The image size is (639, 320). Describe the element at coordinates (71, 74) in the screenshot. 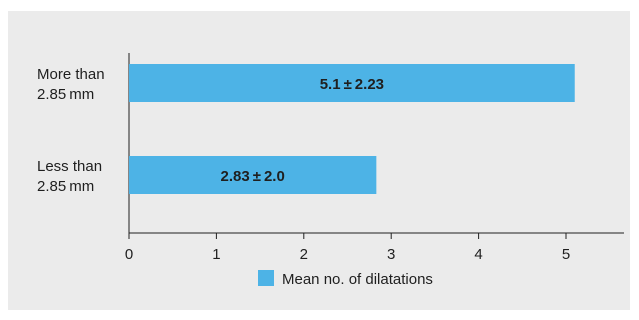

I see `category-label: More than` at that location.